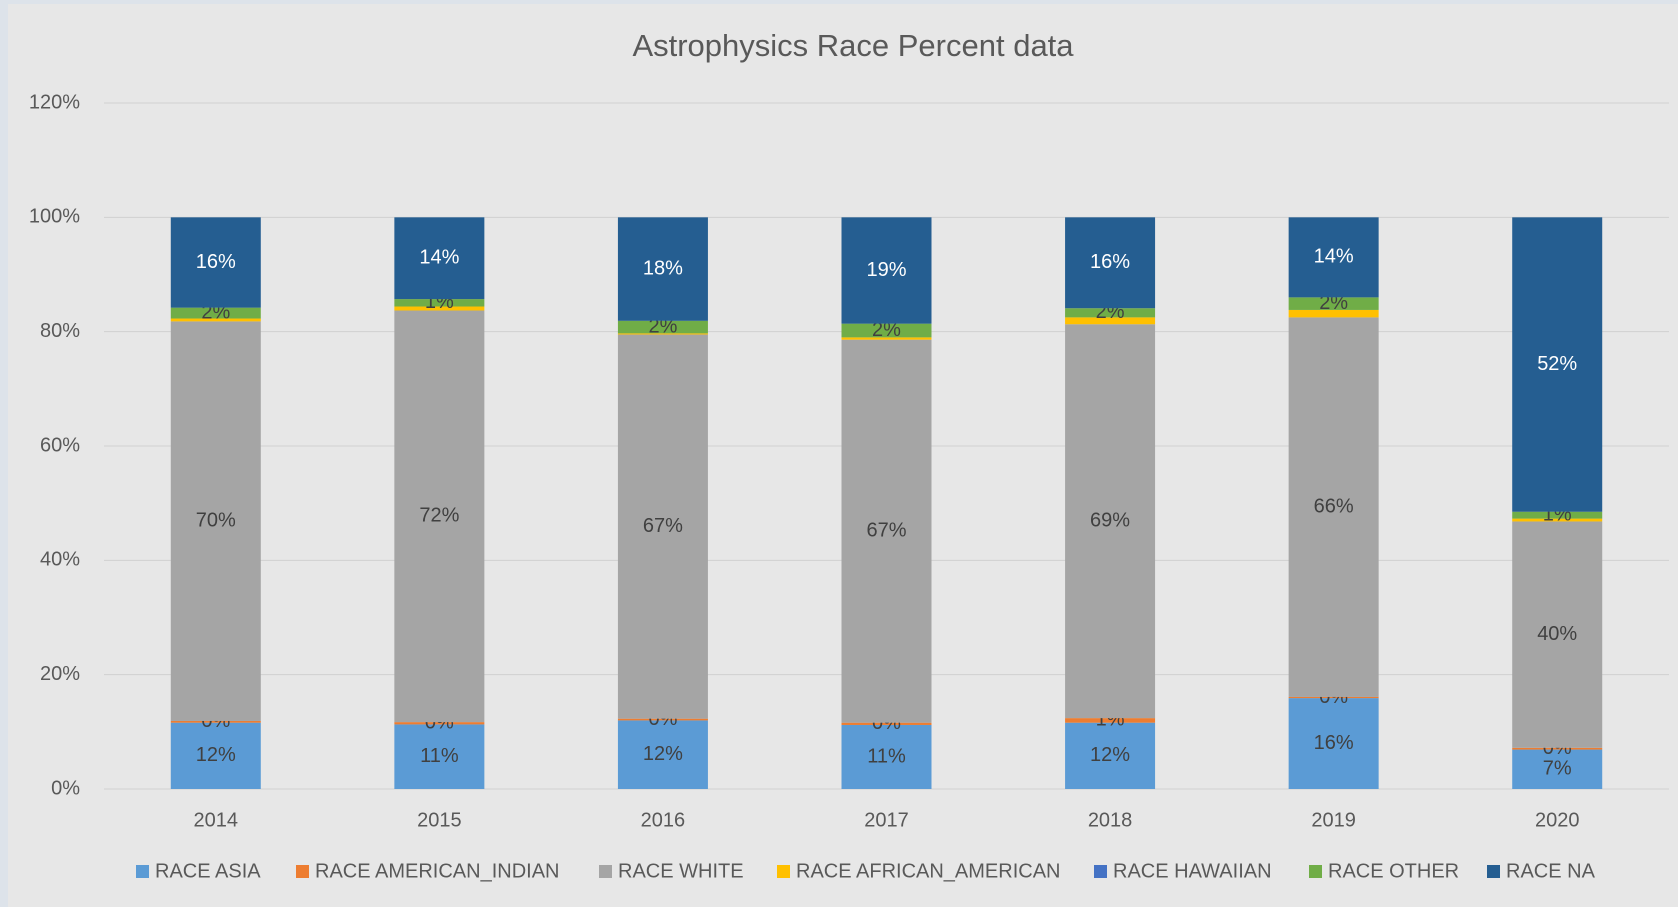 The image size is (1678, 907). I want to click on y-tick-label: 40%, so click(60, 560).